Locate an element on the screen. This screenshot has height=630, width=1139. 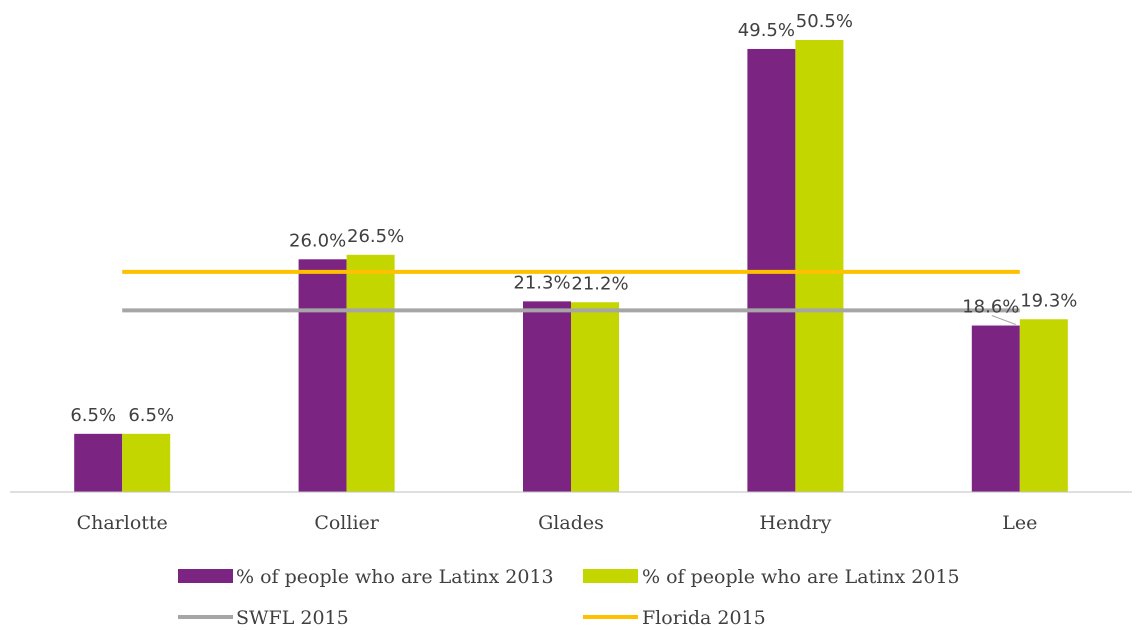
bar-glades-2013 is located at coordinates (547, 396).